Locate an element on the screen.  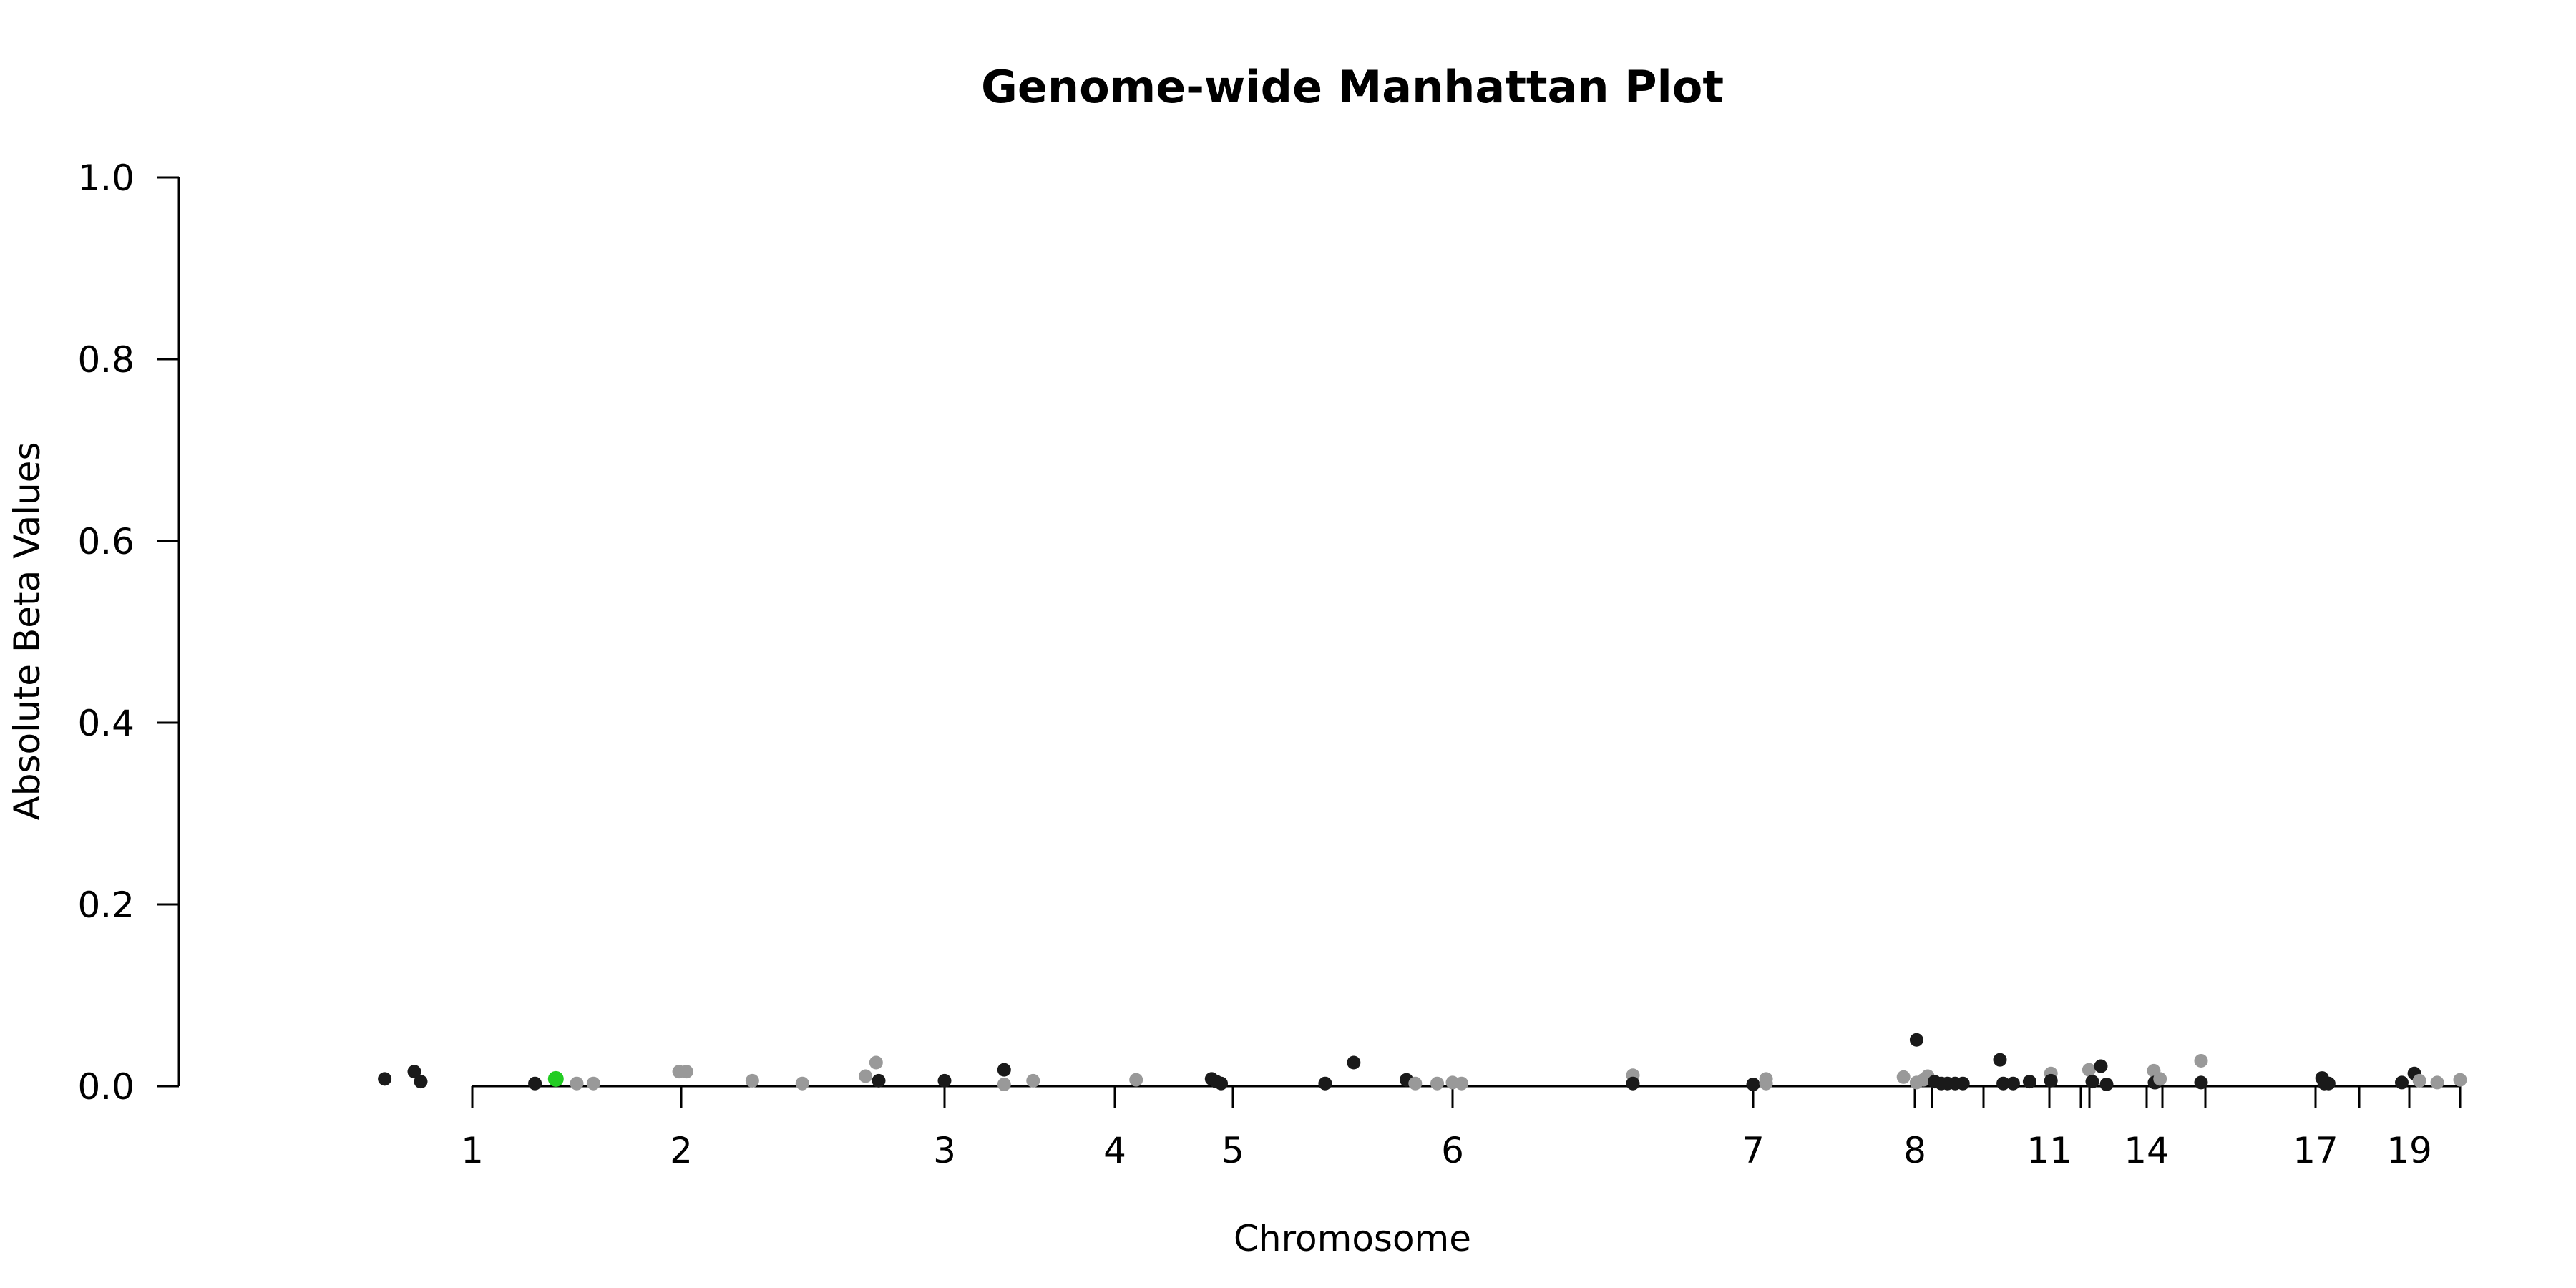
y-ticks: 0.0 0.2 0.4 0.6 0.8 1.0 is located at coordinates (128, 632).